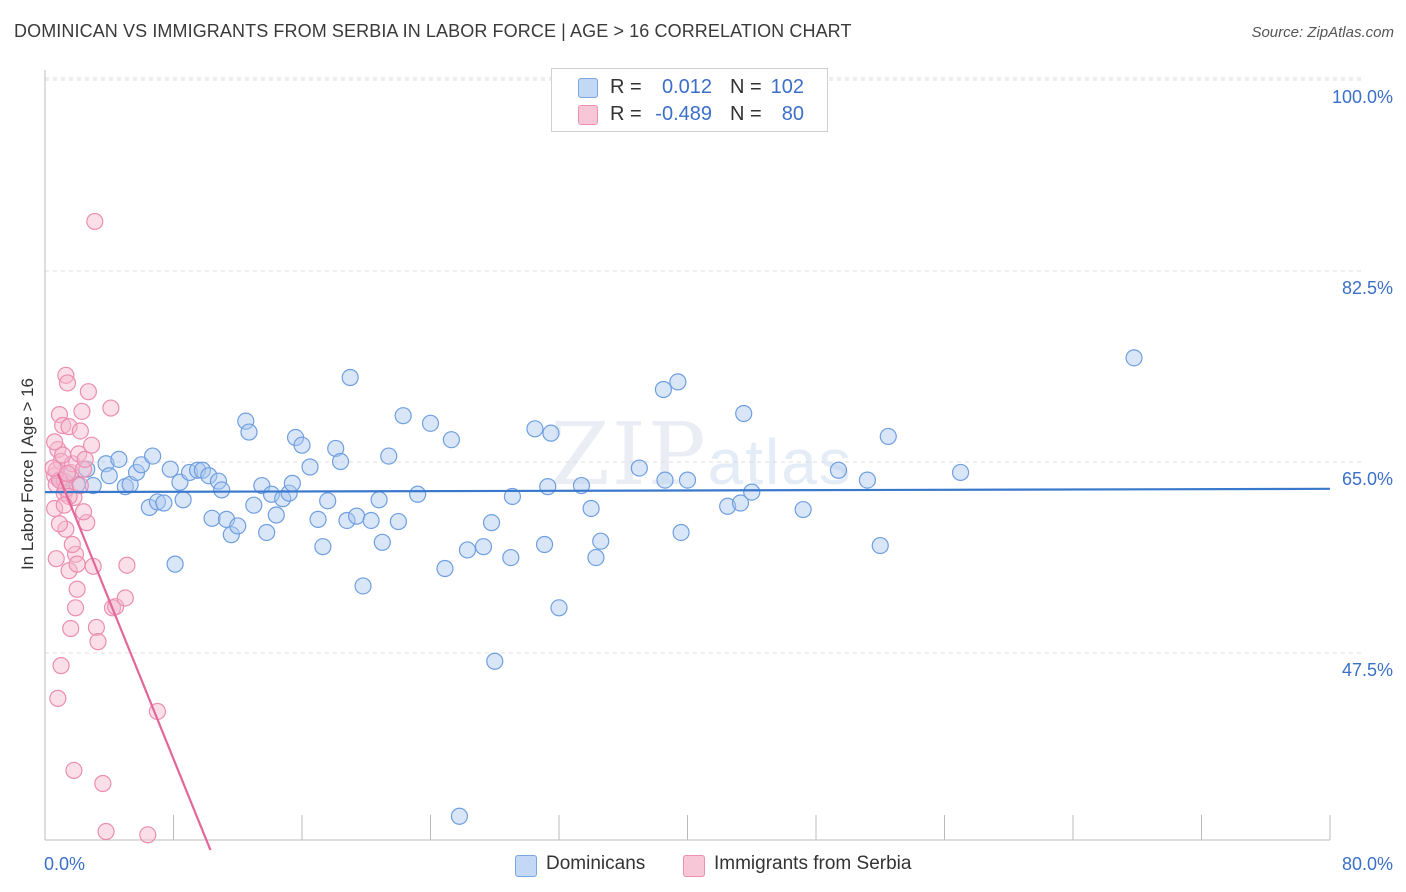 The height and width of the screenshot is (892, 1406). What do you see at coordinates (686, 87) in the screenshot?
I see `r-value: 0.012` at bounding box center [686, 87].